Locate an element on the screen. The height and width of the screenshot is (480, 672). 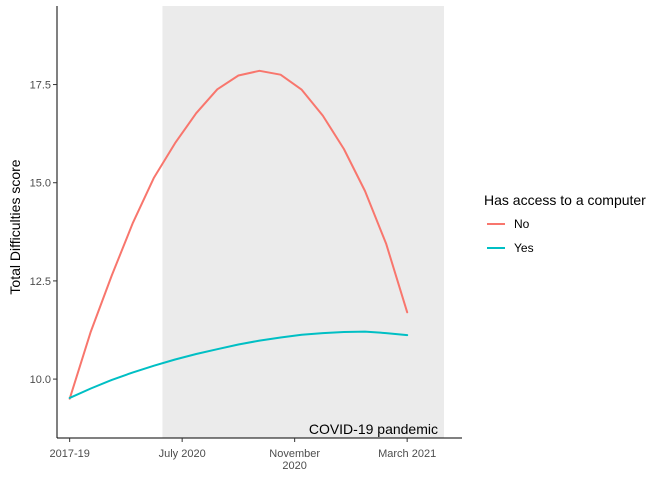
legend: Has access to a computer No Yes is located at coordinates (565, 223).